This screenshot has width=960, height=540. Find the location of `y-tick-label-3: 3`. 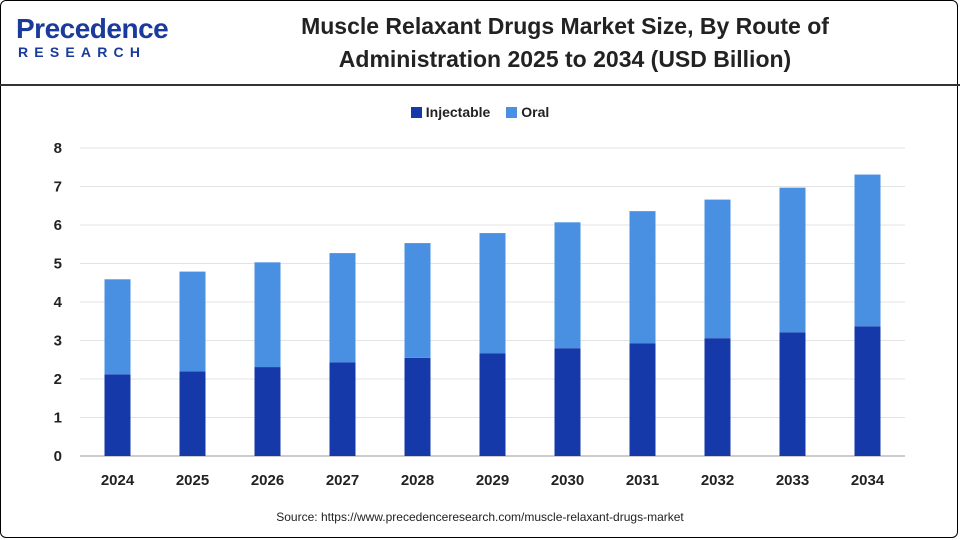

y-tick-label-3: 3 is located at coordinates (58, 341).